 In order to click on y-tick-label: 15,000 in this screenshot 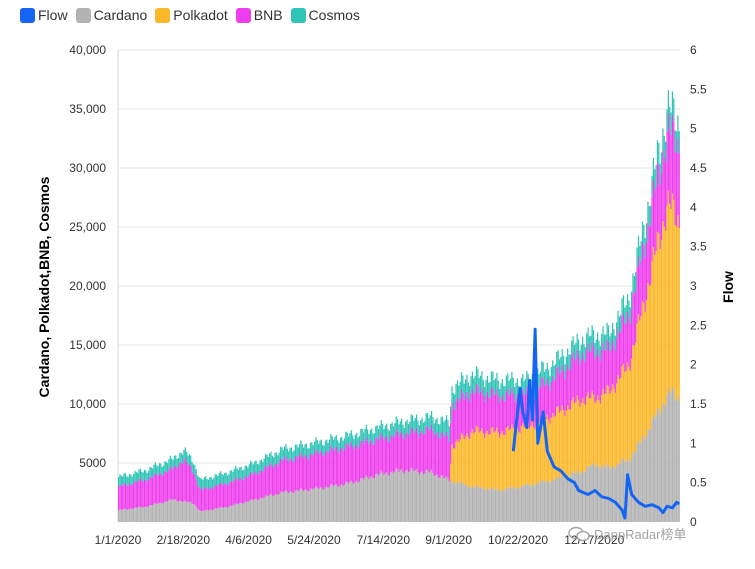, I will do `click(87, 345)`.